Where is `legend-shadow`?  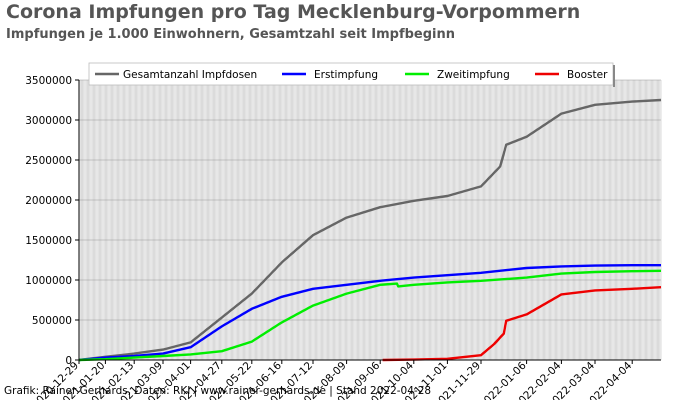
legend-shadow is located at coordinates (614, 76).